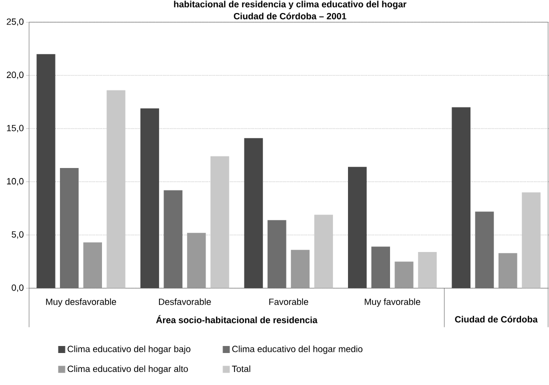 Image resolution: width=549 pixels, height=385 pixels. What do you see at coordinates (297, 350) in the screenshot?
I see `legend-label: Clima educativo del hogar medio` at bounding box center [297, 350].